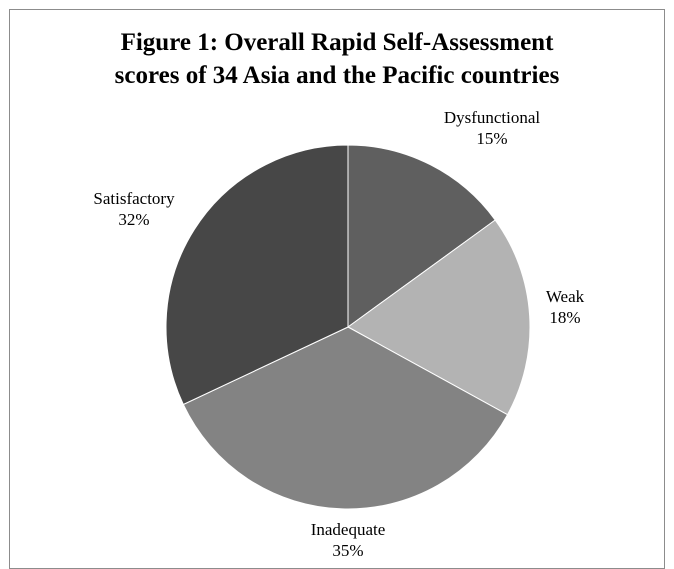 Image resolution: width=674 pixels, height=569 pixels. I want to click on slice-label-inadequate: Inadequate, so click(348, 529).